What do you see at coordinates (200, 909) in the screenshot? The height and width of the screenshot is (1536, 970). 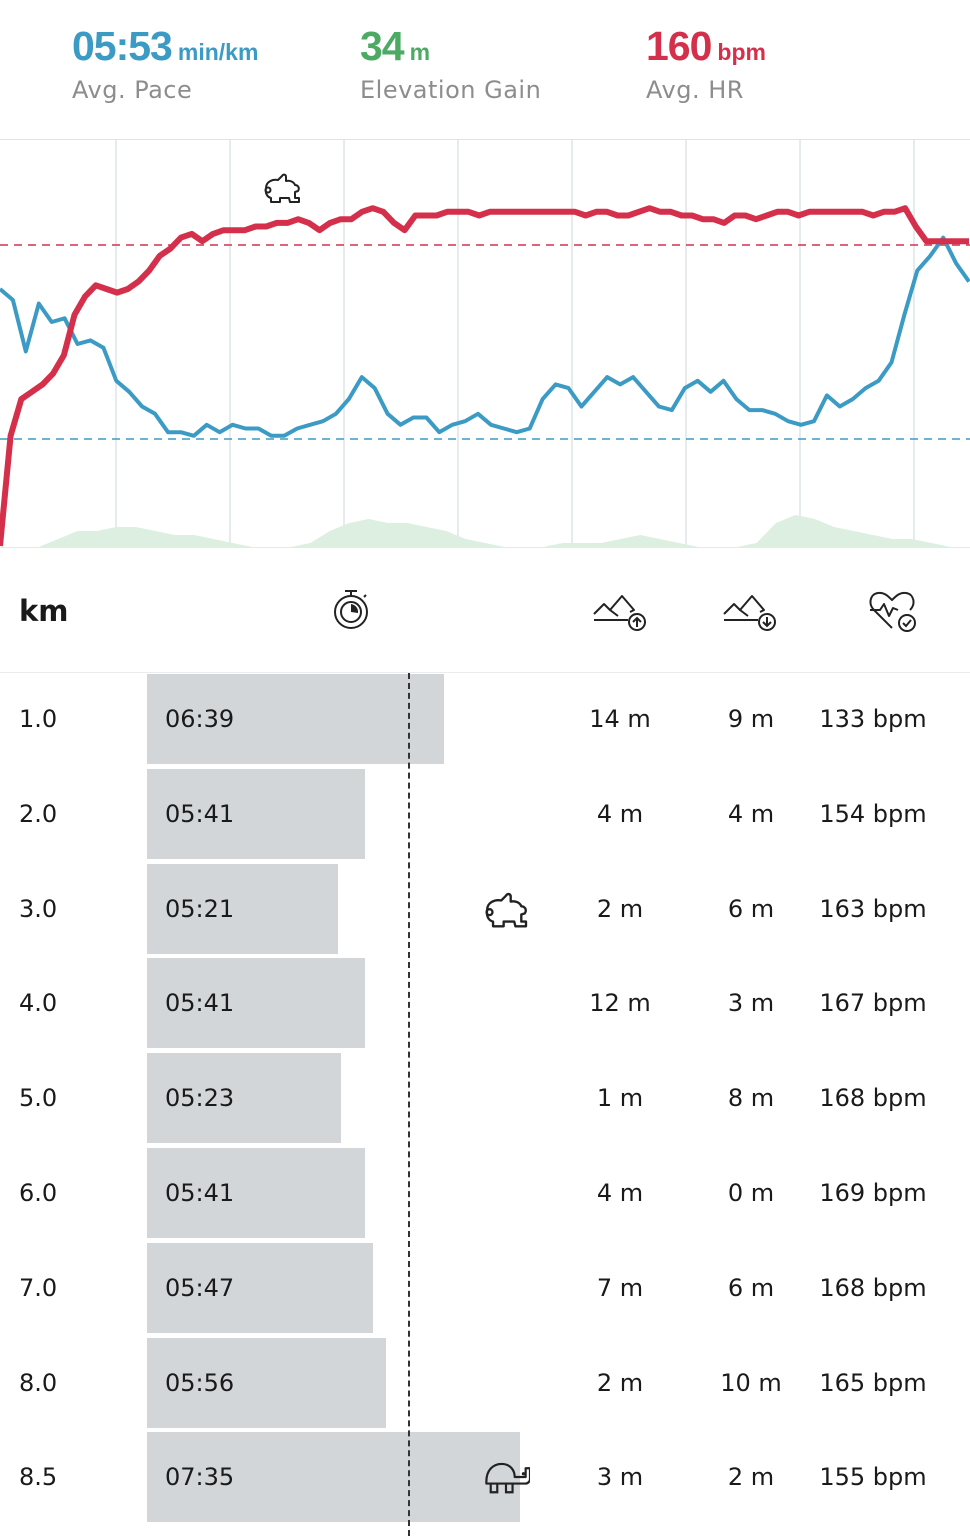 I see `split-pace: 05:21` at bounding box center [200, 909].